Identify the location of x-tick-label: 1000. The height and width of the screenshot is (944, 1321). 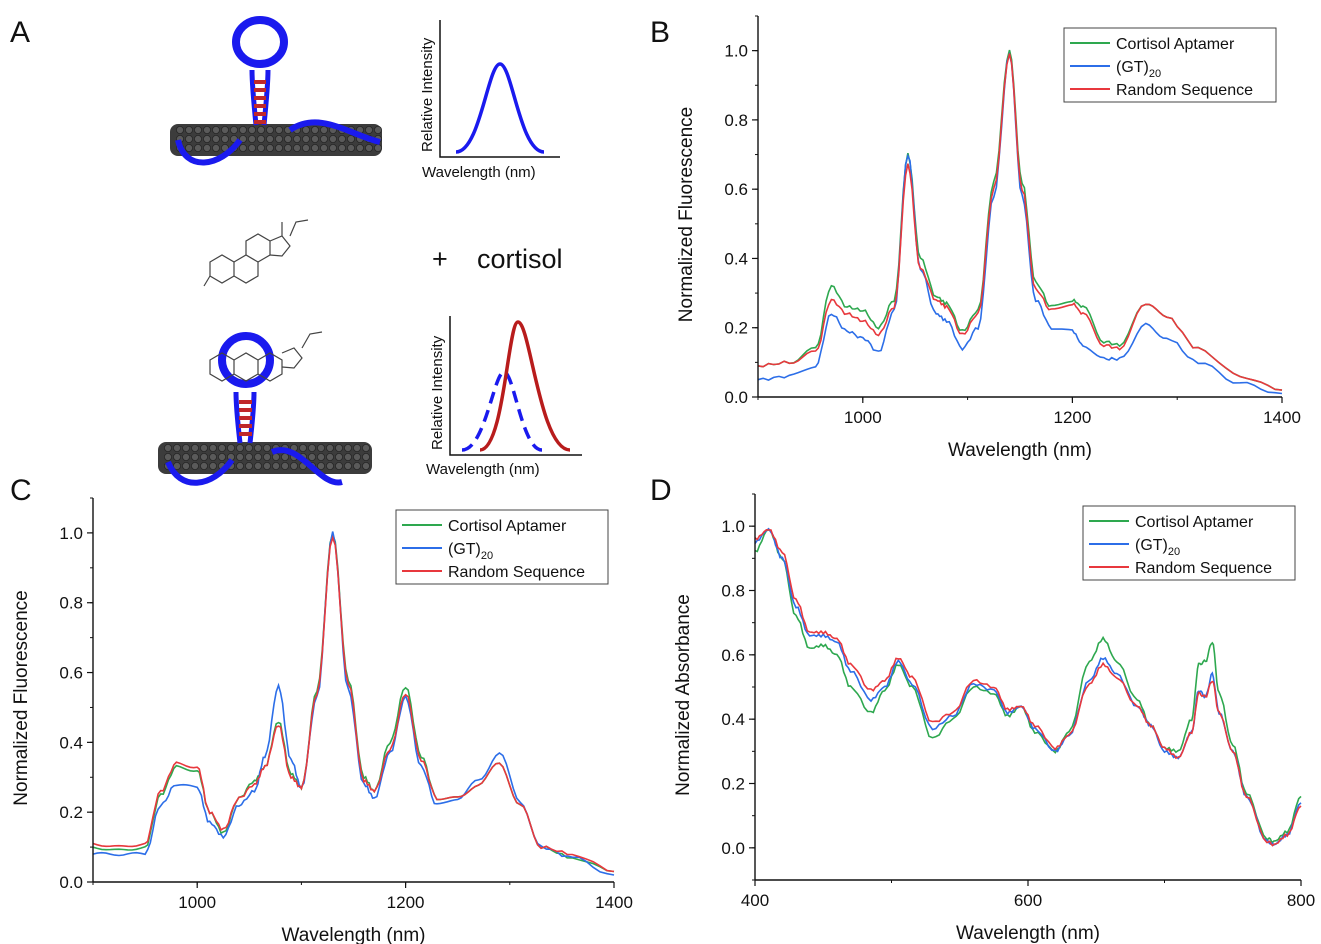
(197, 902).